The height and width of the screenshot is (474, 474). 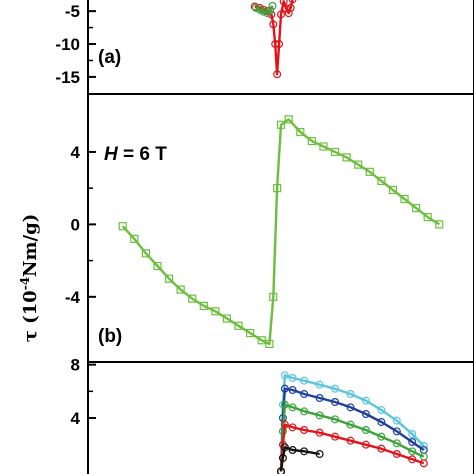 I want to click on y-tick-label-a-1: -10, so click(x=67, y=44).